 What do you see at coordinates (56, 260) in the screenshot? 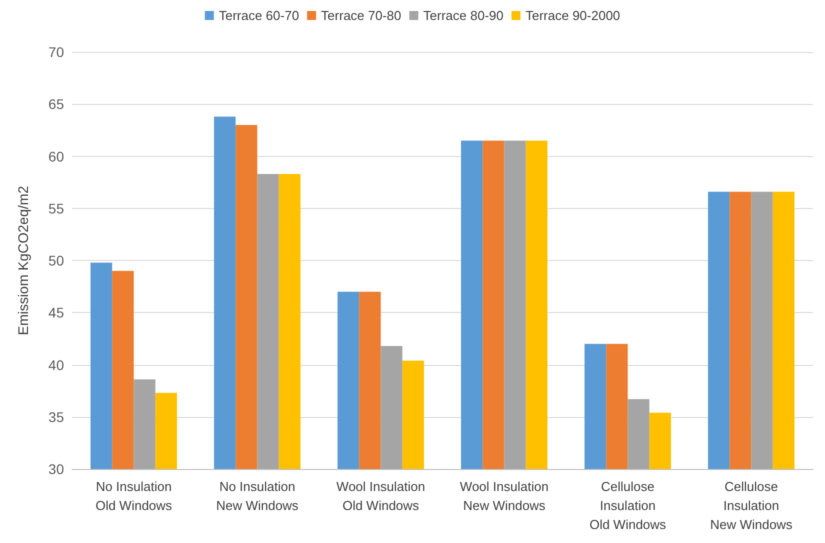
I see `y-tick-label: 50` at bounding box center [56, 260].